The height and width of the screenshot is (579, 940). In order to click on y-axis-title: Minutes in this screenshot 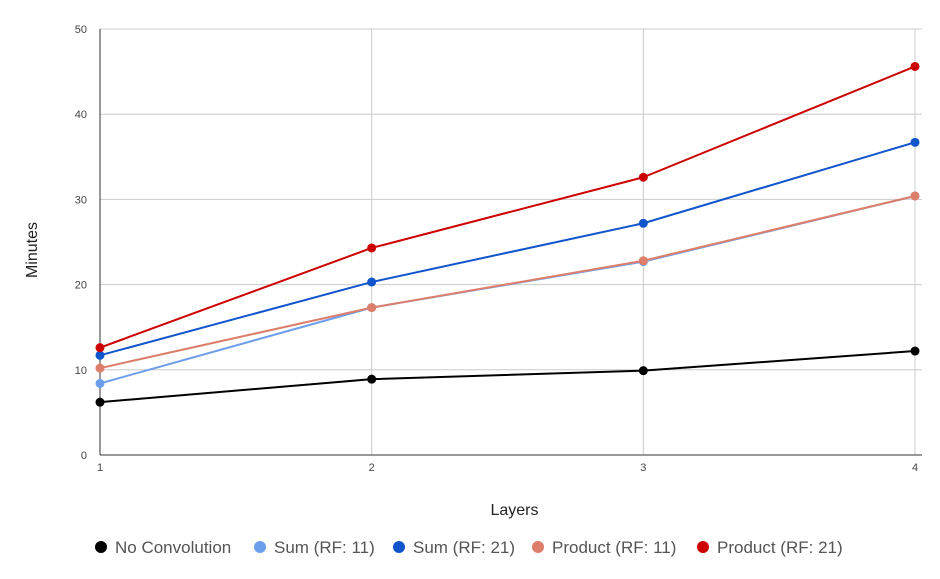, I will do `click(32, 250)`.